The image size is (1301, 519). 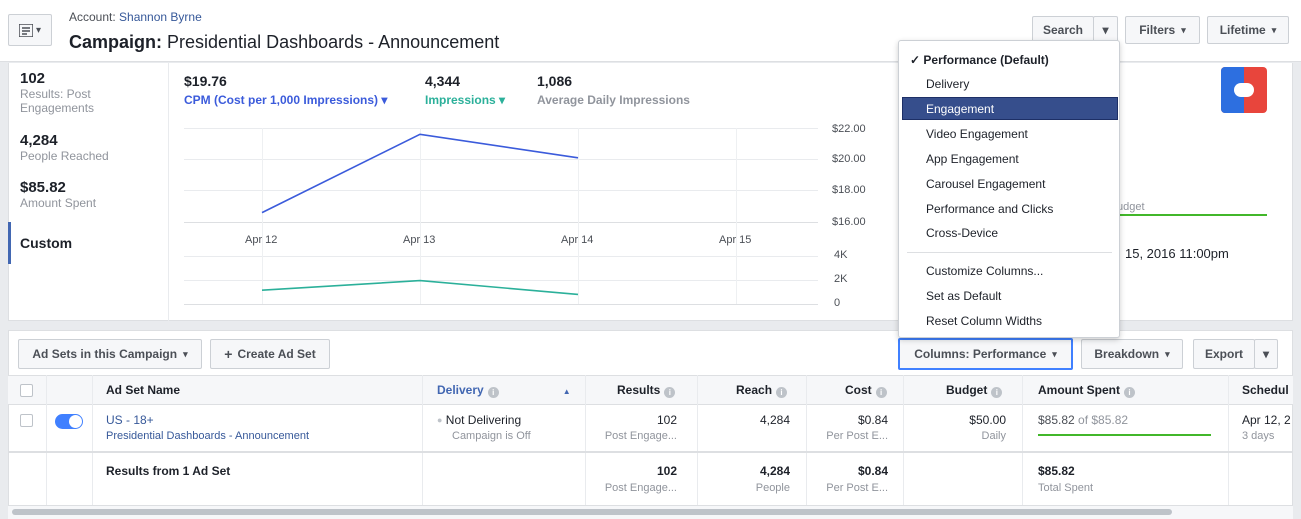 I want to click on reach-value: 4,284, so click(x=774, y=420).